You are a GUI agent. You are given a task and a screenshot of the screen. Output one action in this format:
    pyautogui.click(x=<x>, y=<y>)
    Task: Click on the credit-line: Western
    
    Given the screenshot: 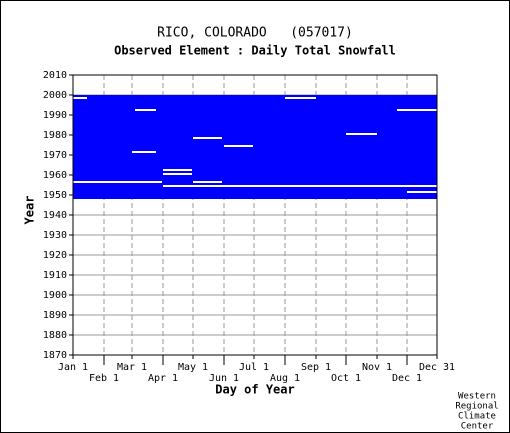 What is the action you would take?
    pyautogui.click(x=477, y=397)
    